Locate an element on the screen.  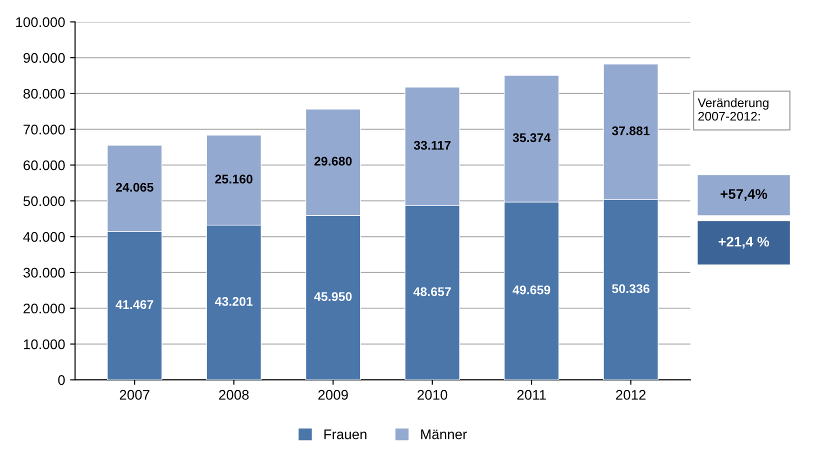
data-label: 50.336 is located at coordinates (631, 289).